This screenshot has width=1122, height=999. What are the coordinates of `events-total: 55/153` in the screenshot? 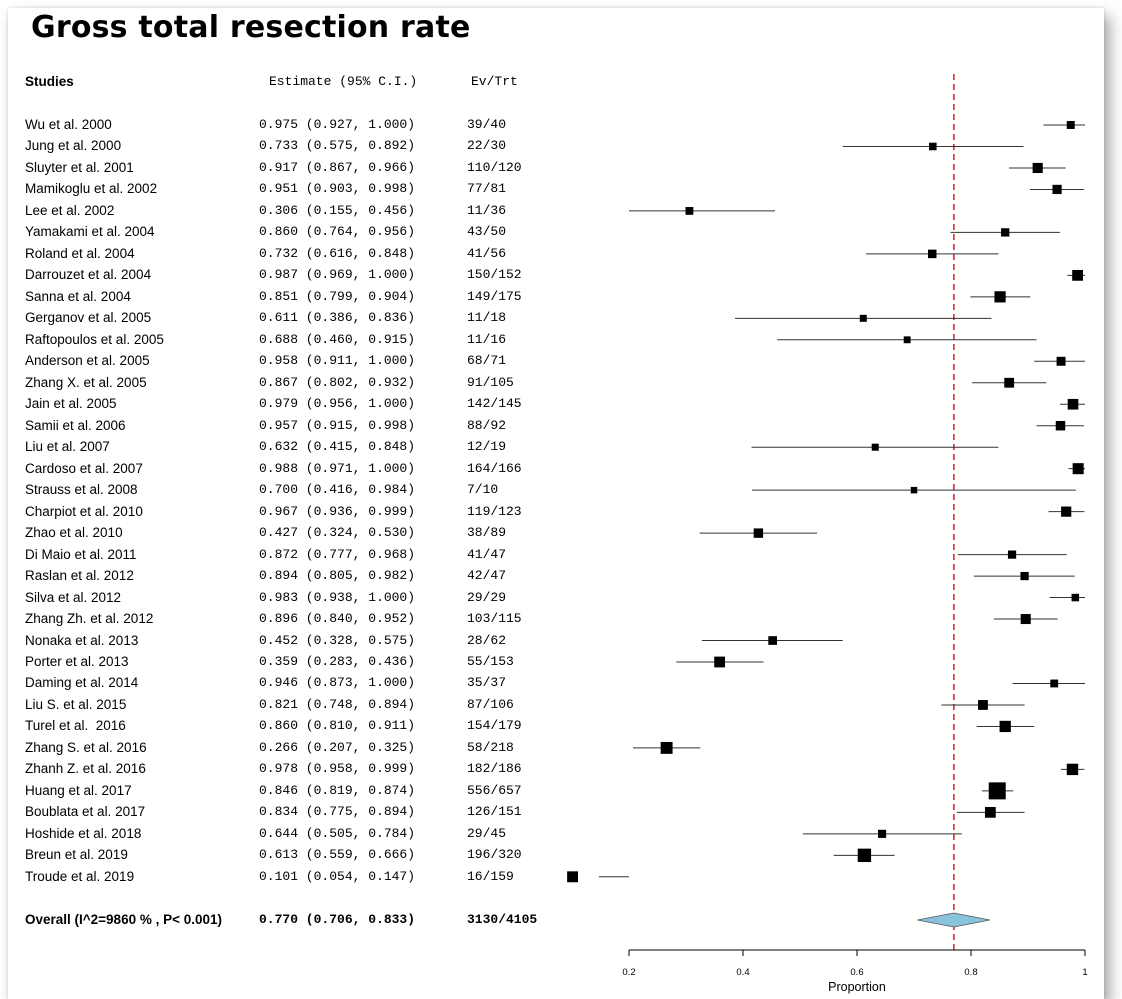 It's located at (490, 661).